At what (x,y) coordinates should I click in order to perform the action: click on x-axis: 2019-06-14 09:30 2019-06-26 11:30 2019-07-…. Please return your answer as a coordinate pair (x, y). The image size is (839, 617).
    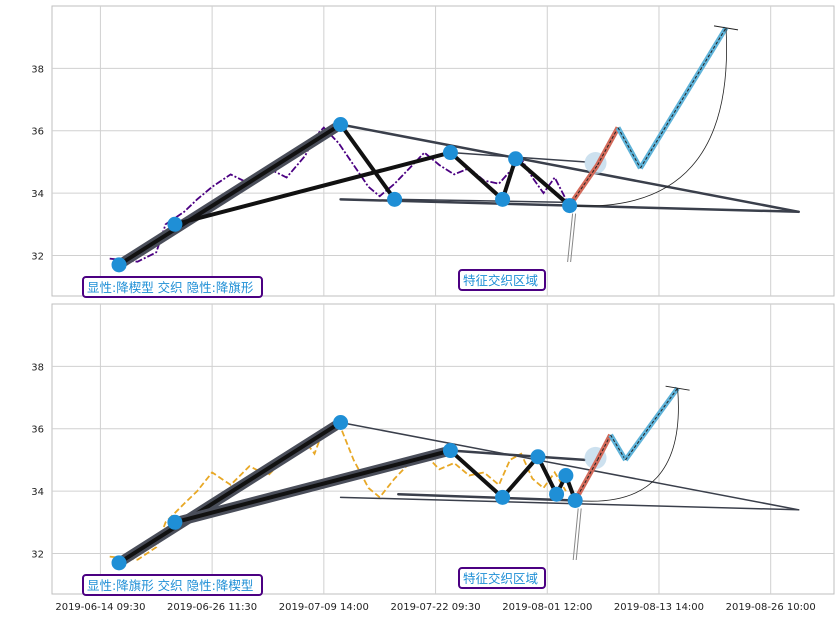
    Looking at the image, I should click on (435, 607).